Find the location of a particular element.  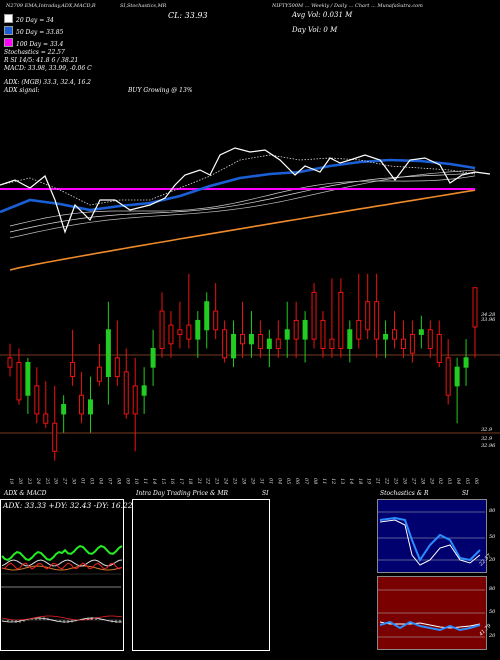

date-tick-label: 29 Nov is located at coordinates (431, 481).